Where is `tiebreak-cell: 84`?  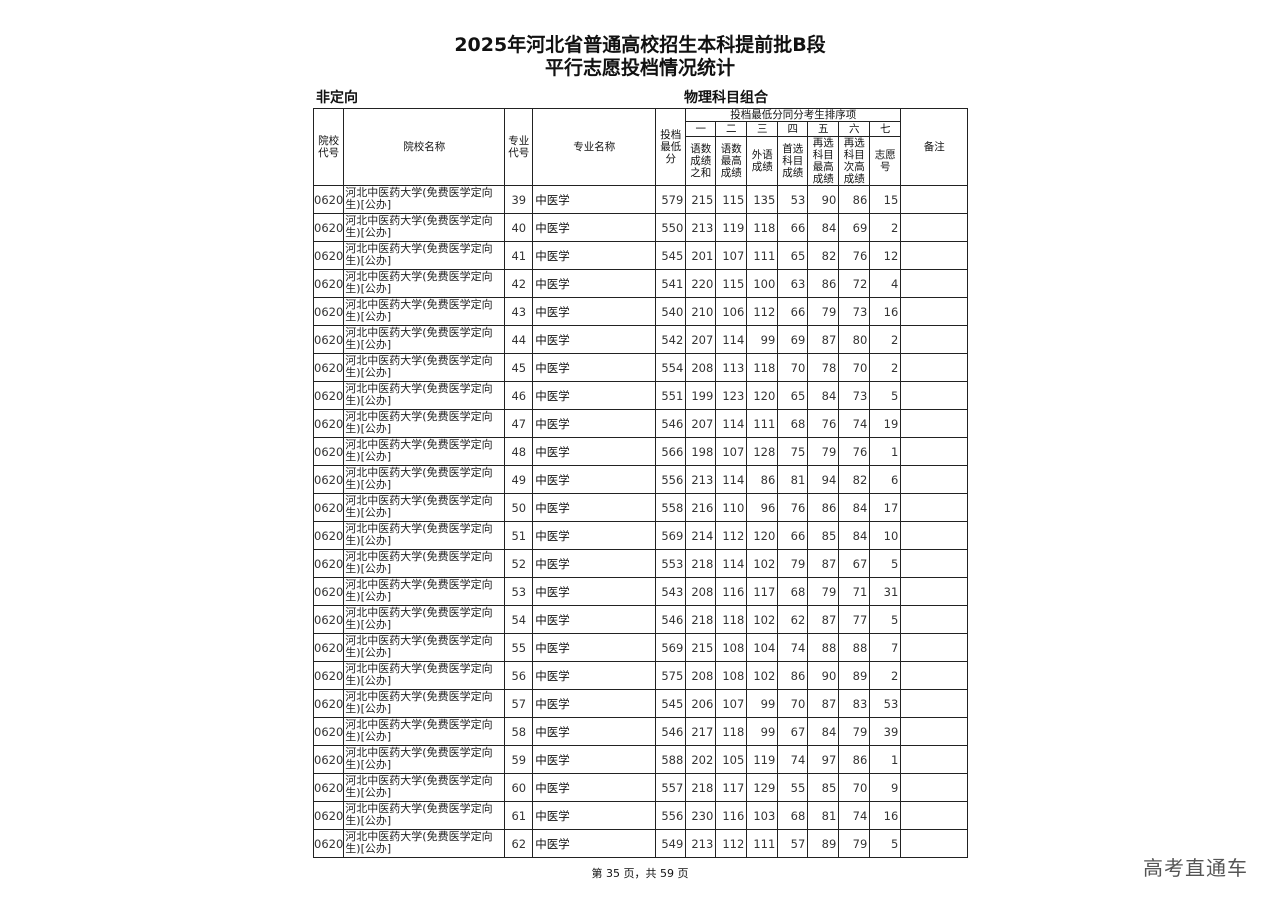 tiebreak-cell: 84 is located at coordinates (823, 731).